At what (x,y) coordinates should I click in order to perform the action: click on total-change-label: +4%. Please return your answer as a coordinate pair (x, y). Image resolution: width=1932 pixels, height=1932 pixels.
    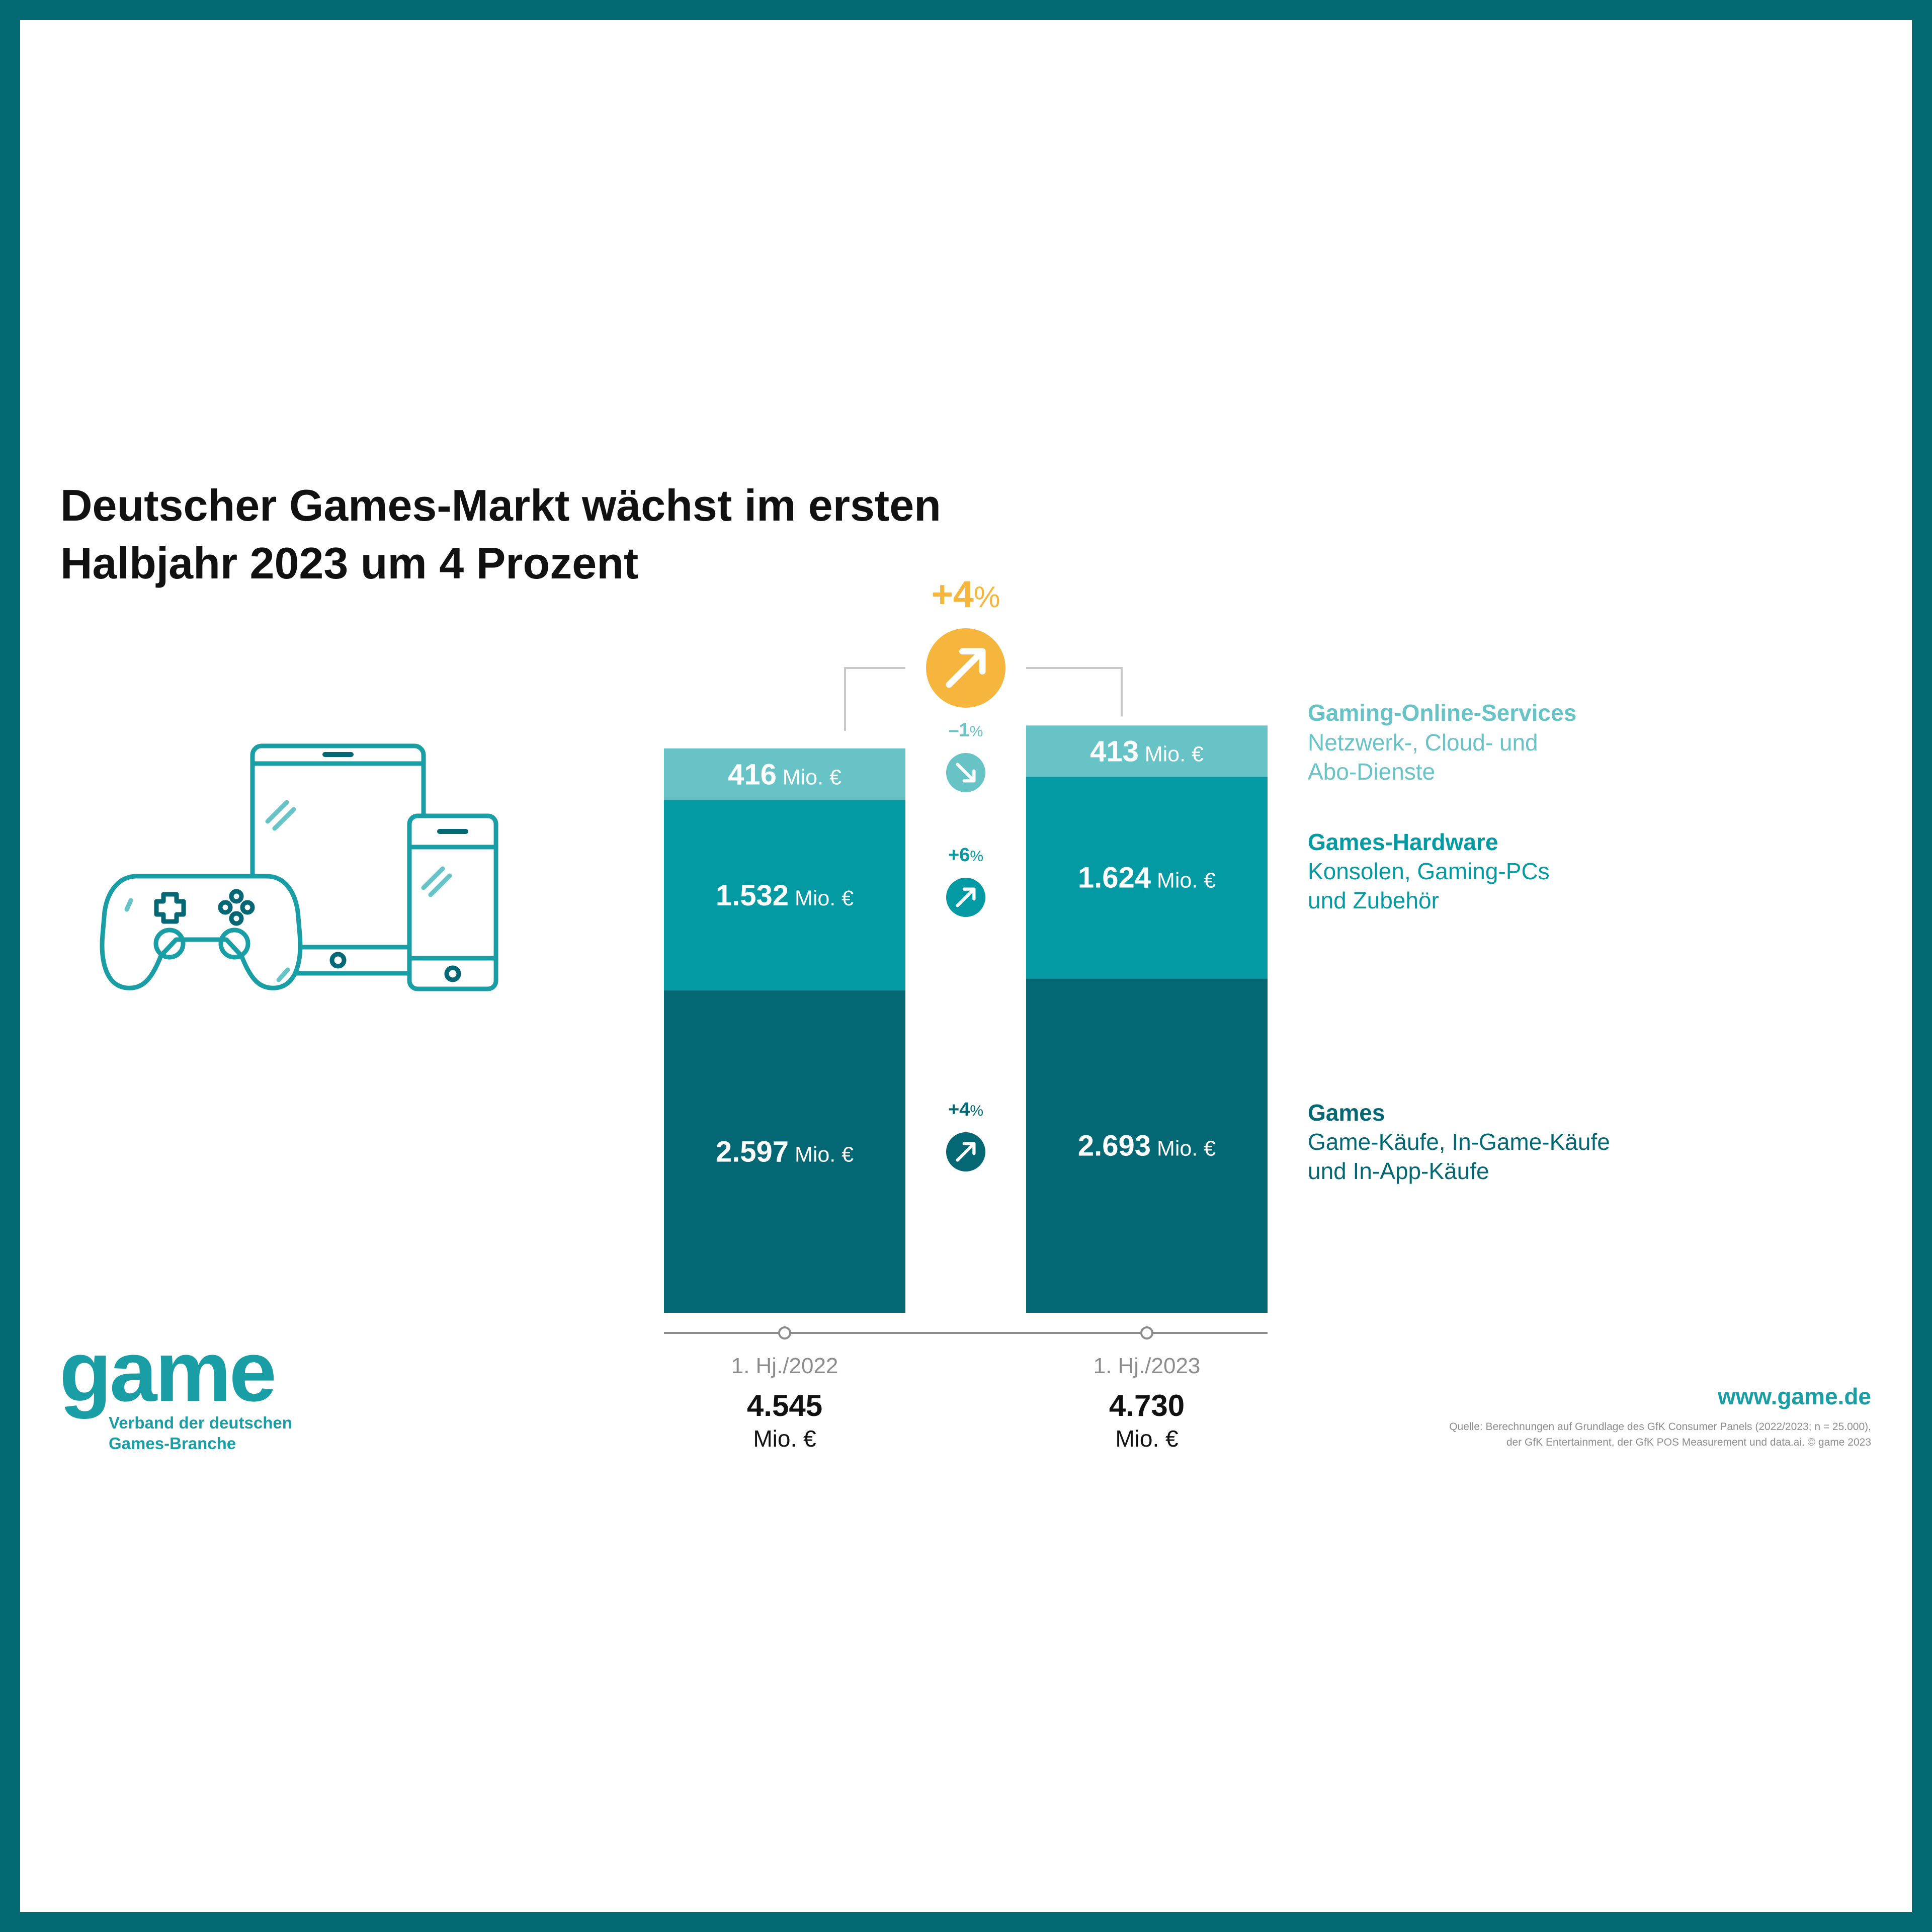
    Looking at the image, I should click on (966, 594).